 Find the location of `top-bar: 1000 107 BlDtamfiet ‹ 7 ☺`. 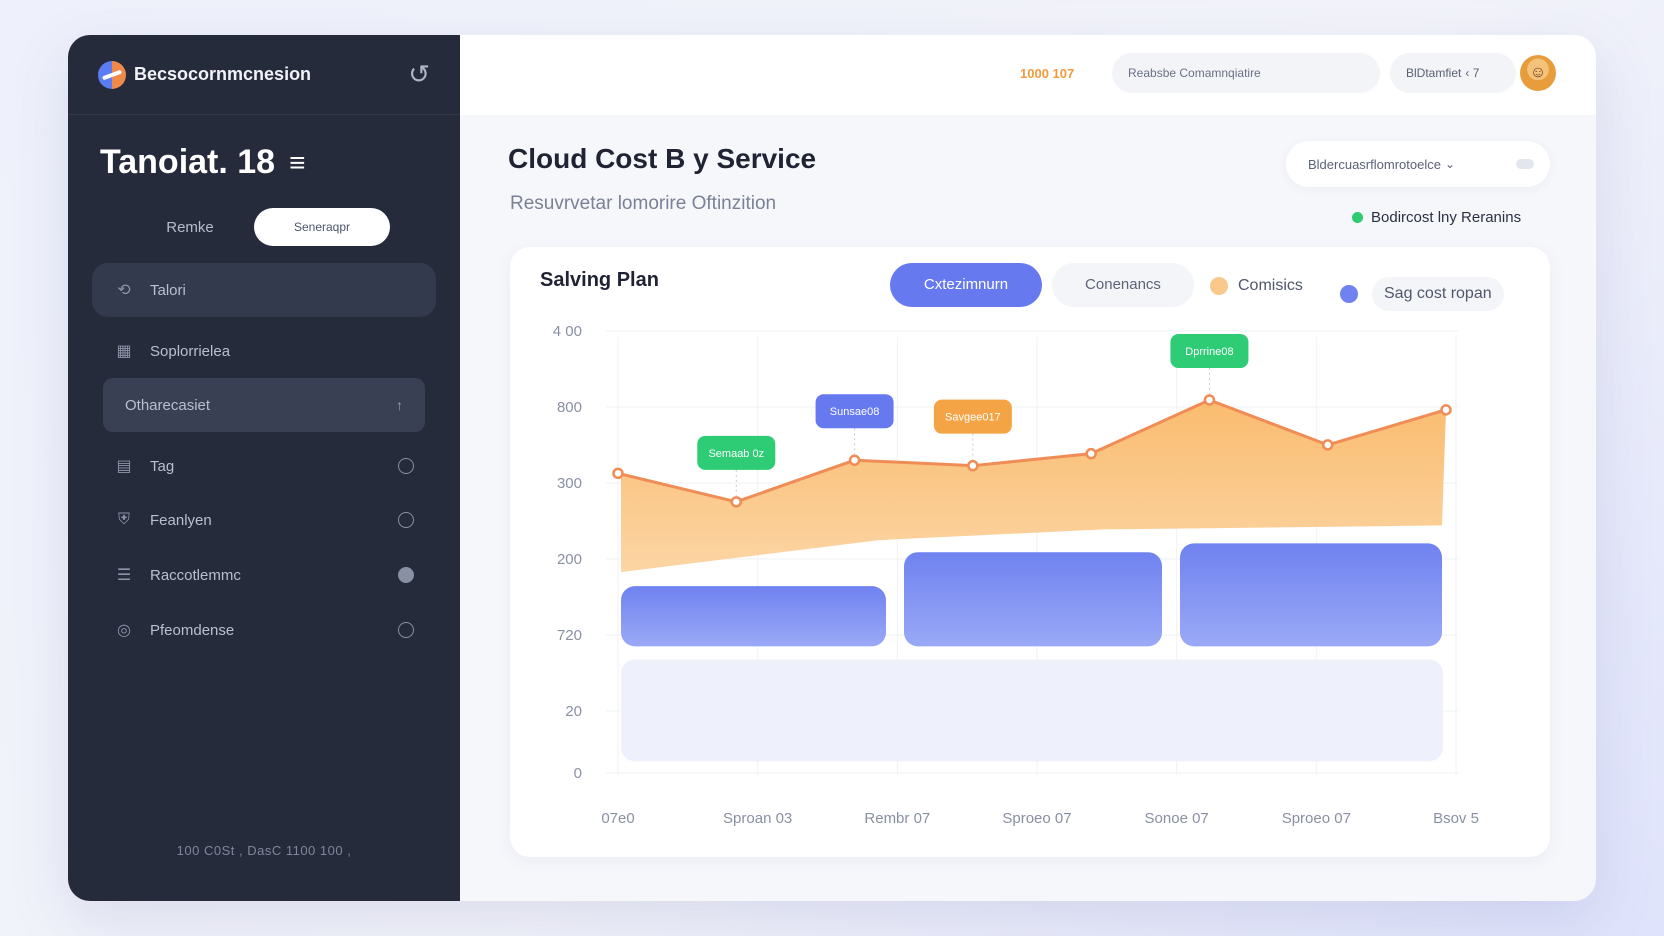

top-bar: 1000 107 BlDtamfiet ‹ 7 ☺ is located at coordinates (1028, 75).